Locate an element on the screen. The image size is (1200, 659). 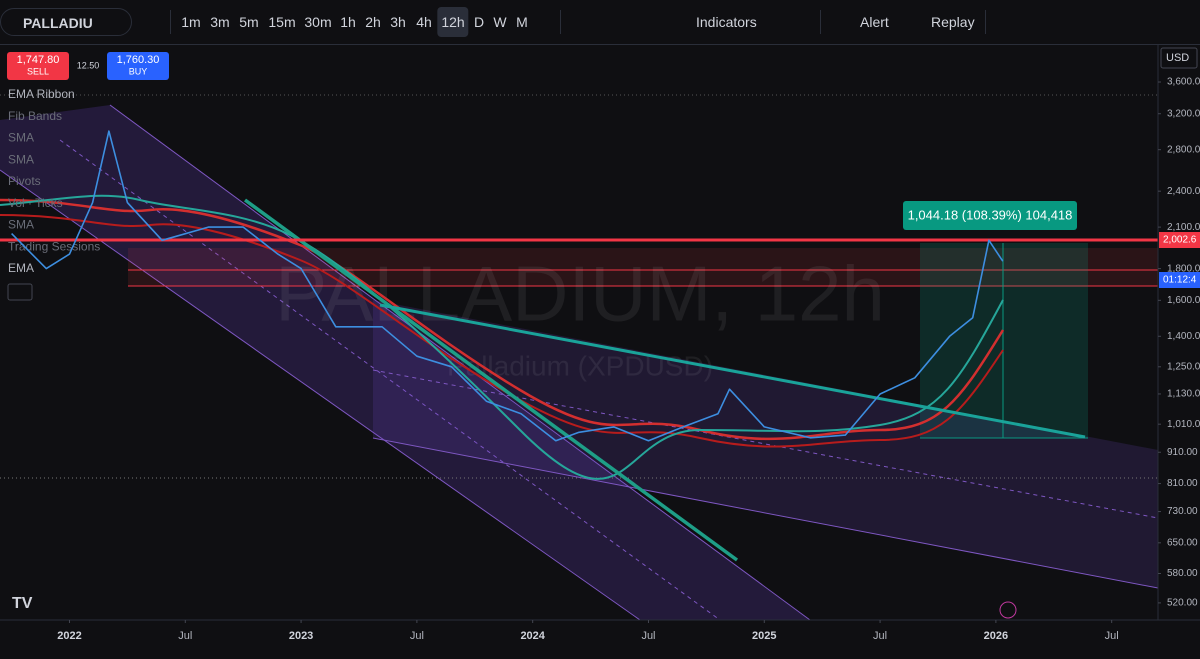
countdown-tag is located at coordinates (1179, 280).